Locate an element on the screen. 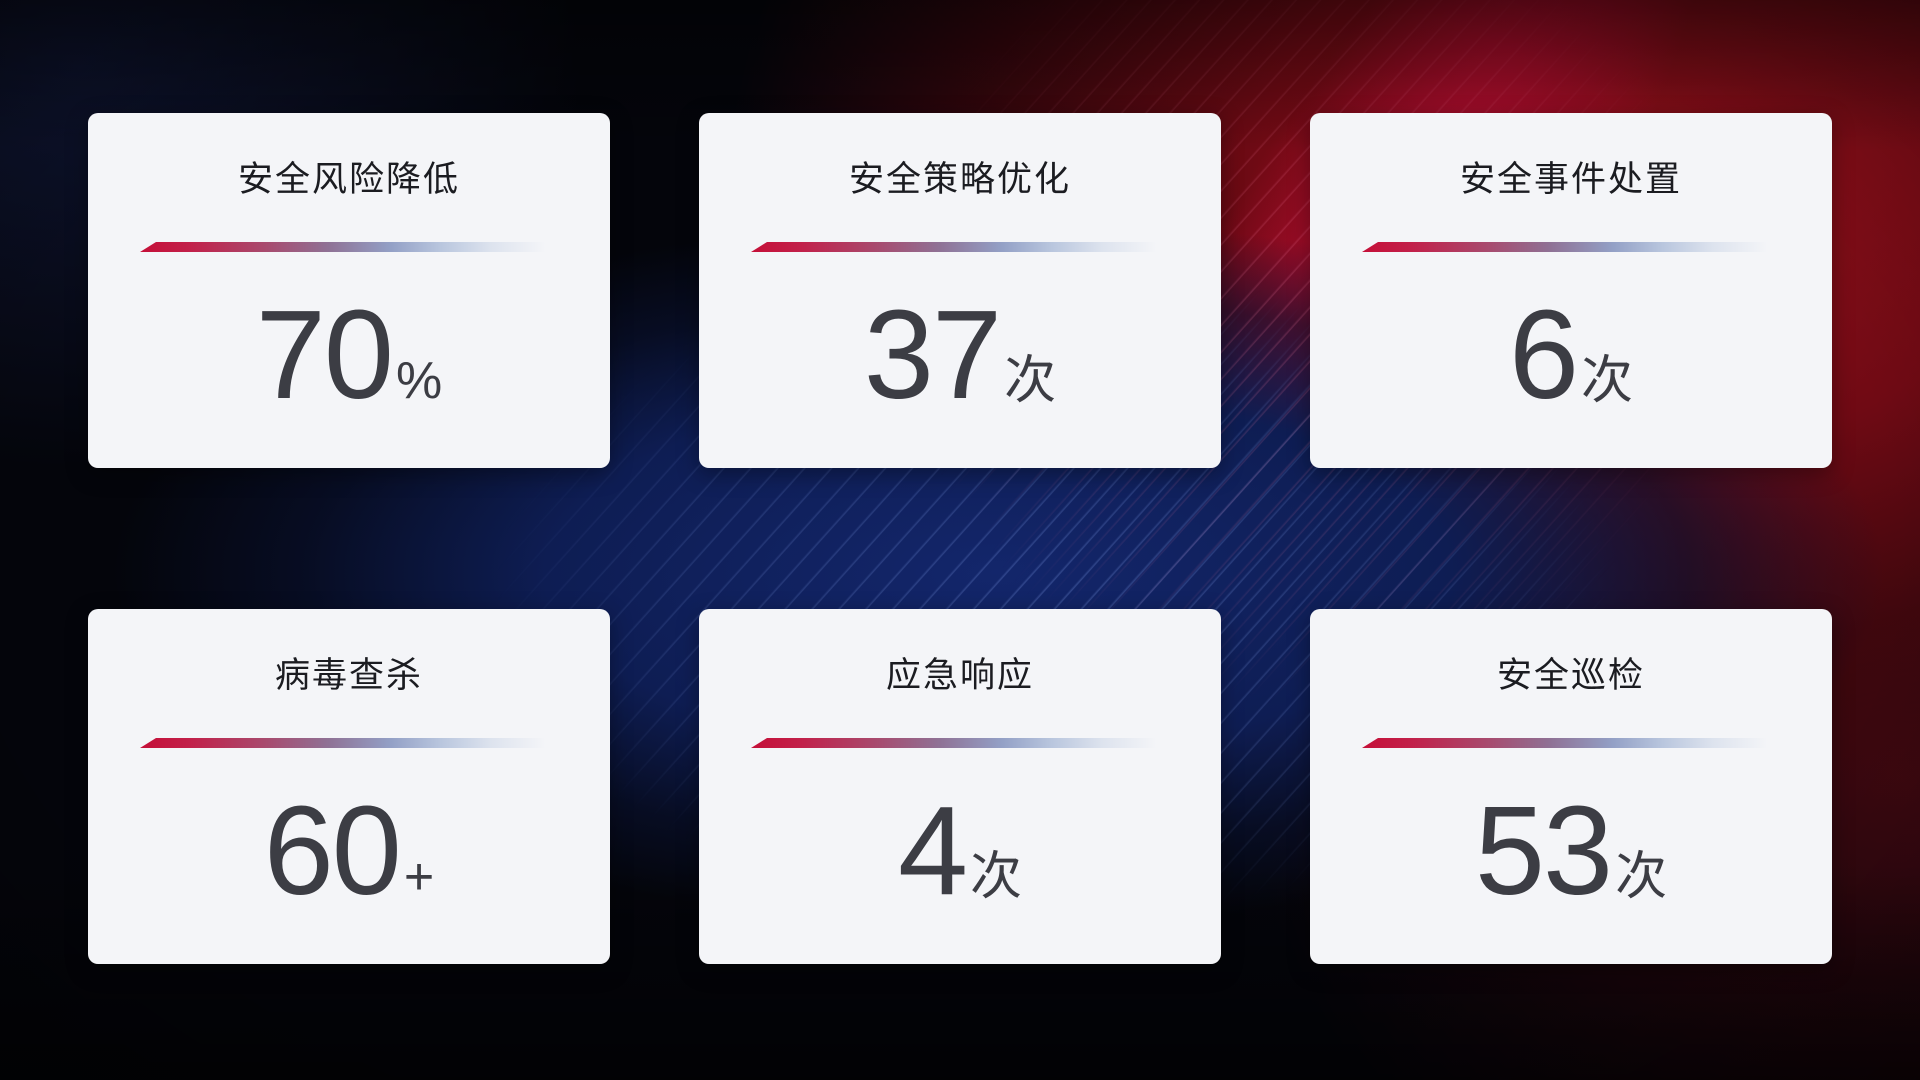 This screenshot has width=1920, height=1080. card-value: 6次 is located at coordinates (1571, 355).